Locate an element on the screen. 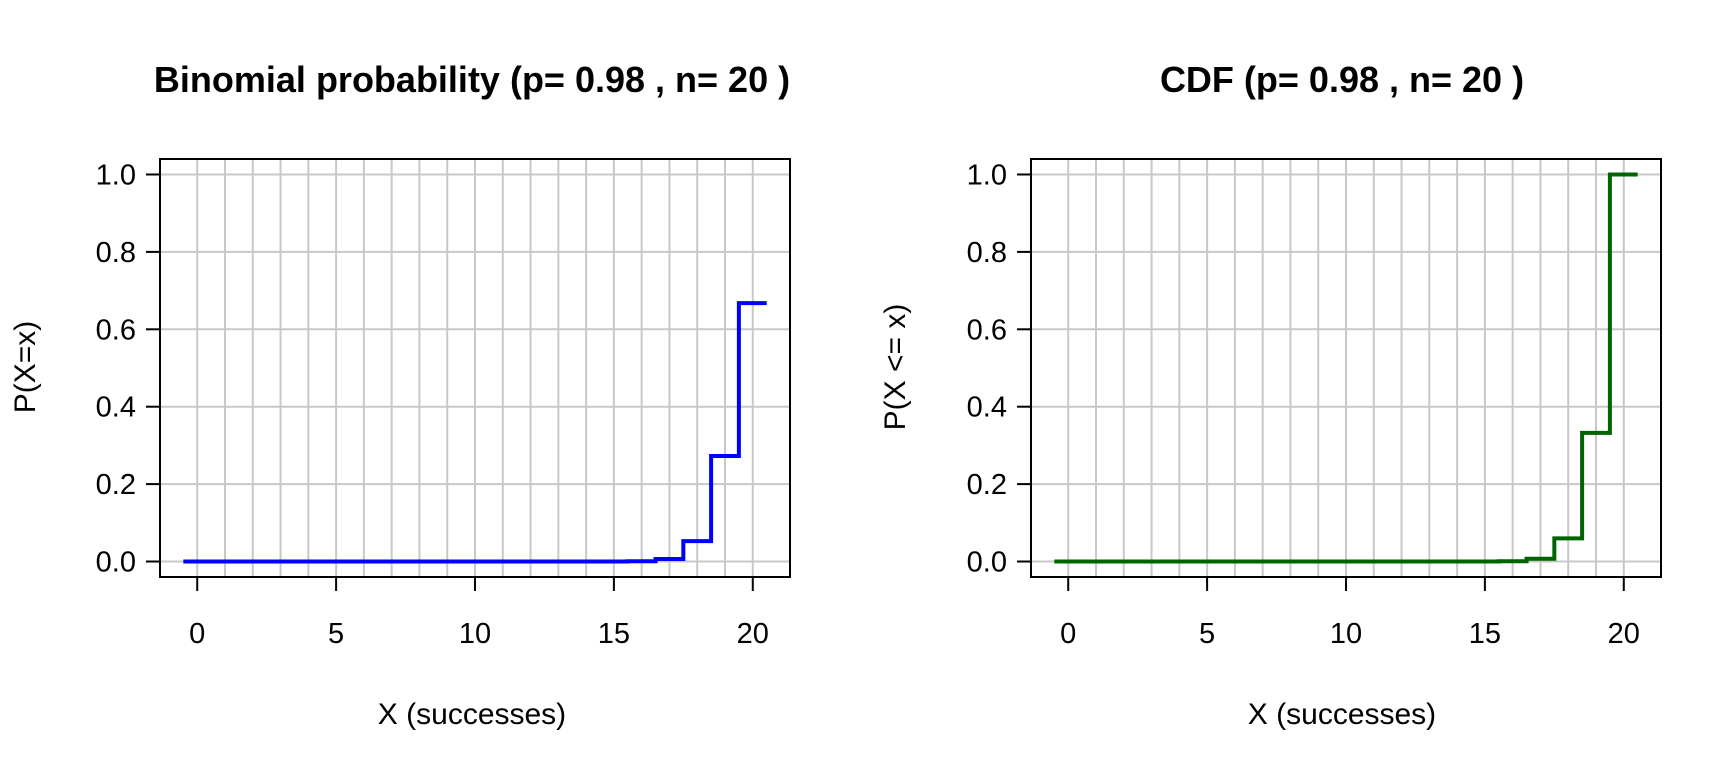 The width and height of the screenshot is (1728, 768). cdf-x-tick-label: 0 is located at coordinates (1068, 634).